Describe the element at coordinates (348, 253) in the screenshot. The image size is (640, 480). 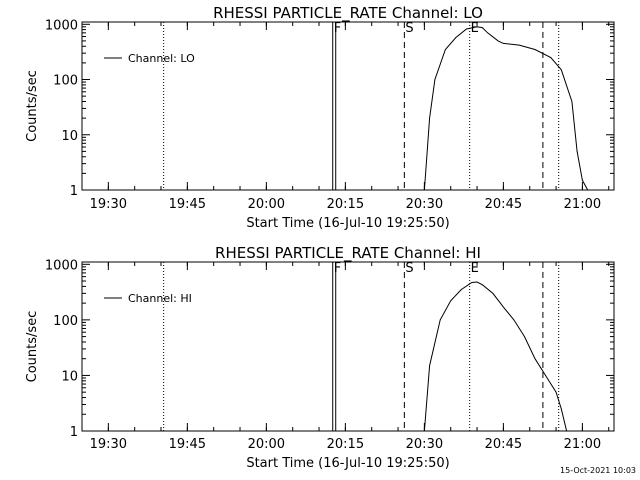
I see `chart-title: RHESSI PARTICLE_RATE Channel: HI` at that location.